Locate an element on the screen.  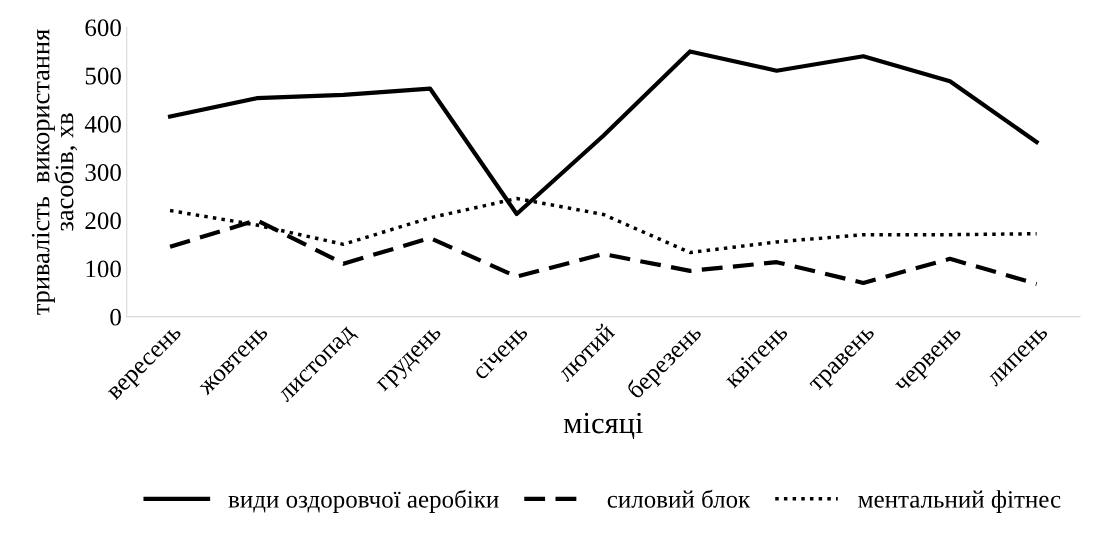
y-tick-label: 600 is located at coordinates (103, 28).